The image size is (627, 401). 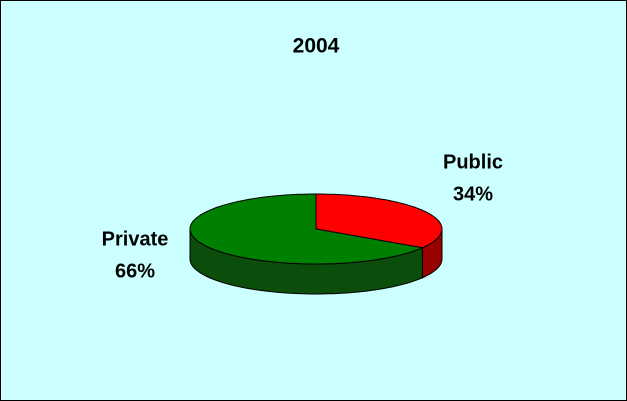 I want to click on chart-title: 2004, so click(x=316, y=46).